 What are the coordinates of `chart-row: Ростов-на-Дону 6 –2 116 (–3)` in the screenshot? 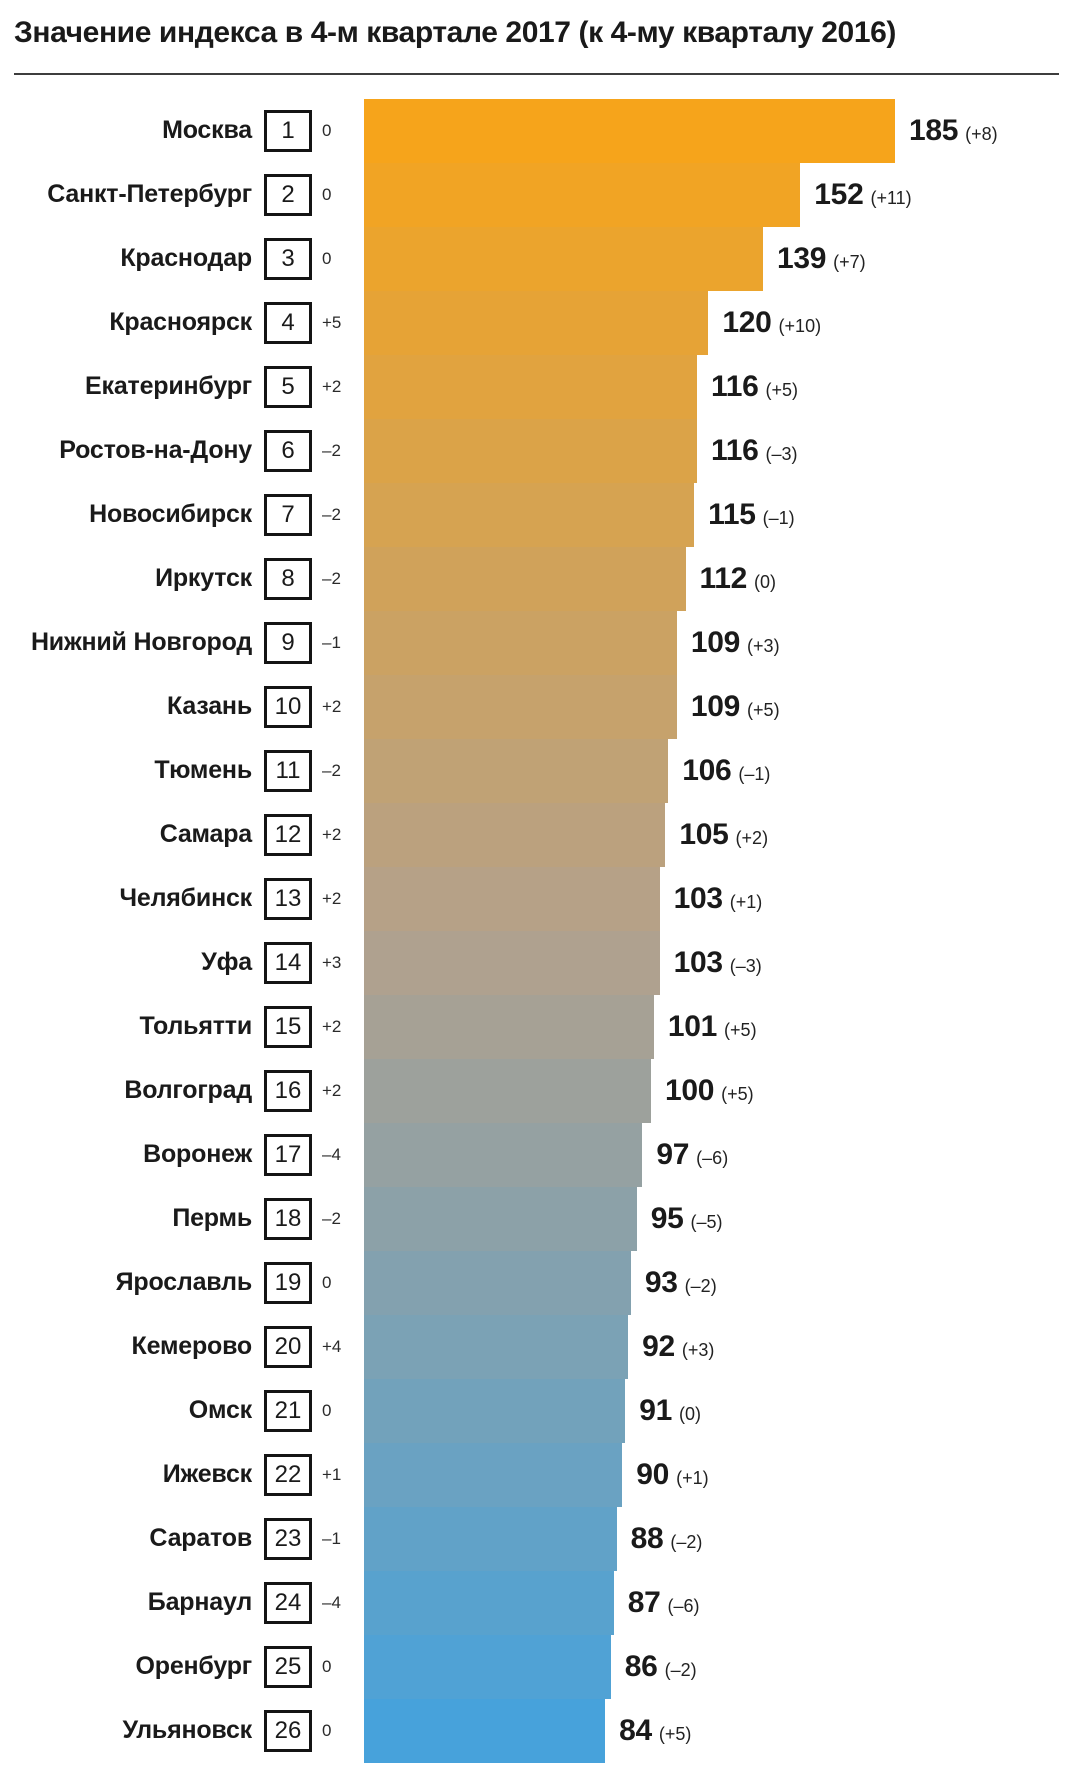 It's located at (536, 450).